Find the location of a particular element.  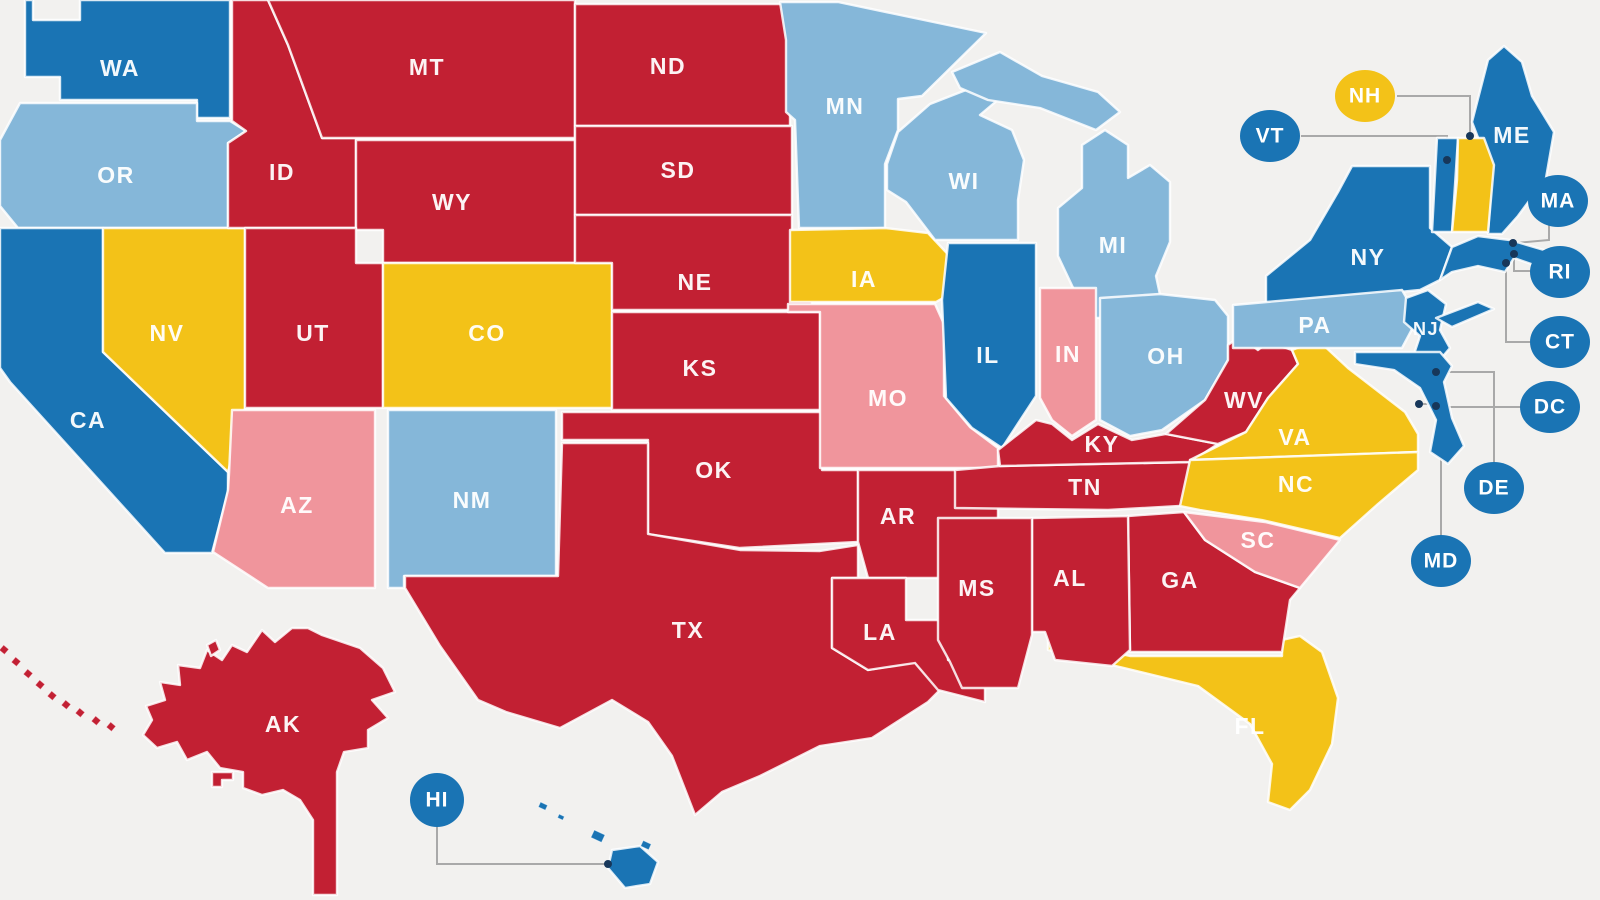

callout-md-circle is located at coordinates (1441, 561).